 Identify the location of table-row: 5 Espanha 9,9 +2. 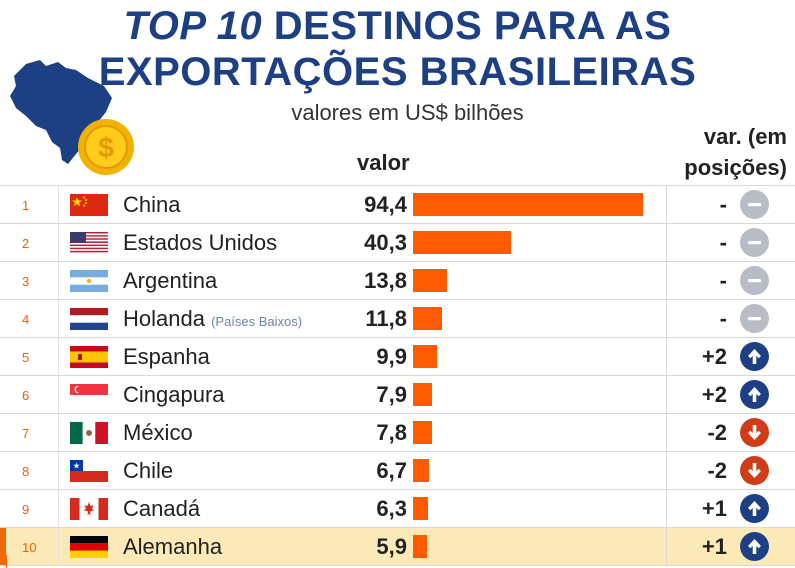
(397, 357).